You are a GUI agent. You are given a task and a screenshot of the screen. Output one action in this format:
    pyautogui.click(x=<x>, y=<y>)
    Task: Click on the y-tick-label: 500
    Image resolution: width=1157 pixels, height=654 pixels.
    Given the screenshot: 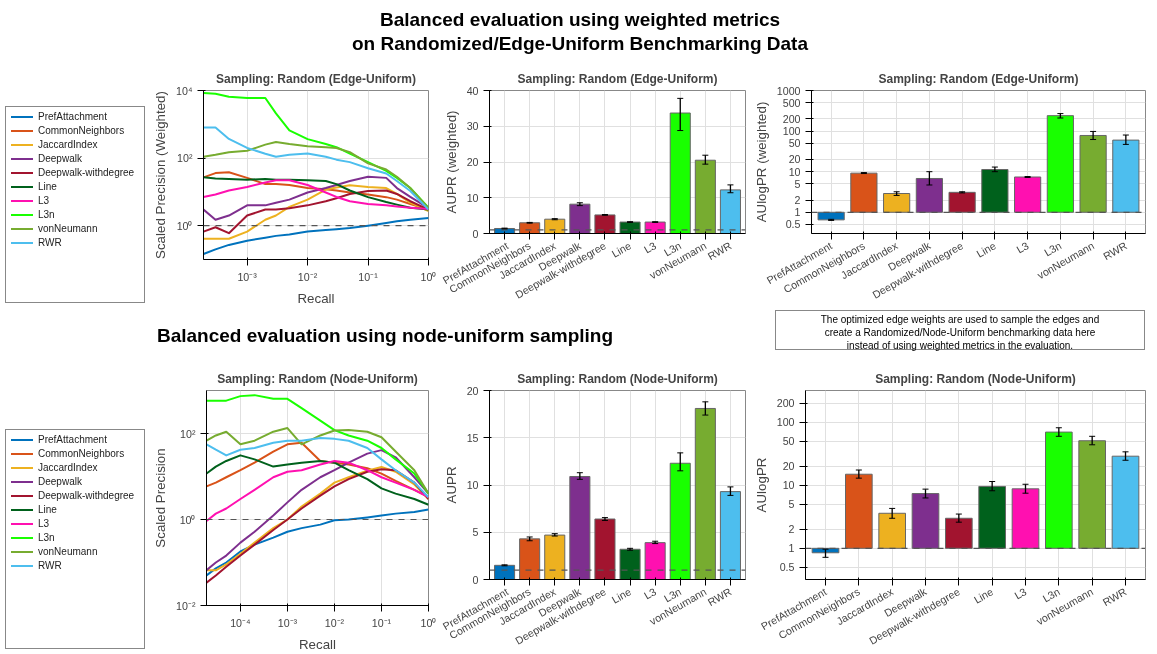 What is the action you would take?
    pyautogui.click(x=791, y=102)
    